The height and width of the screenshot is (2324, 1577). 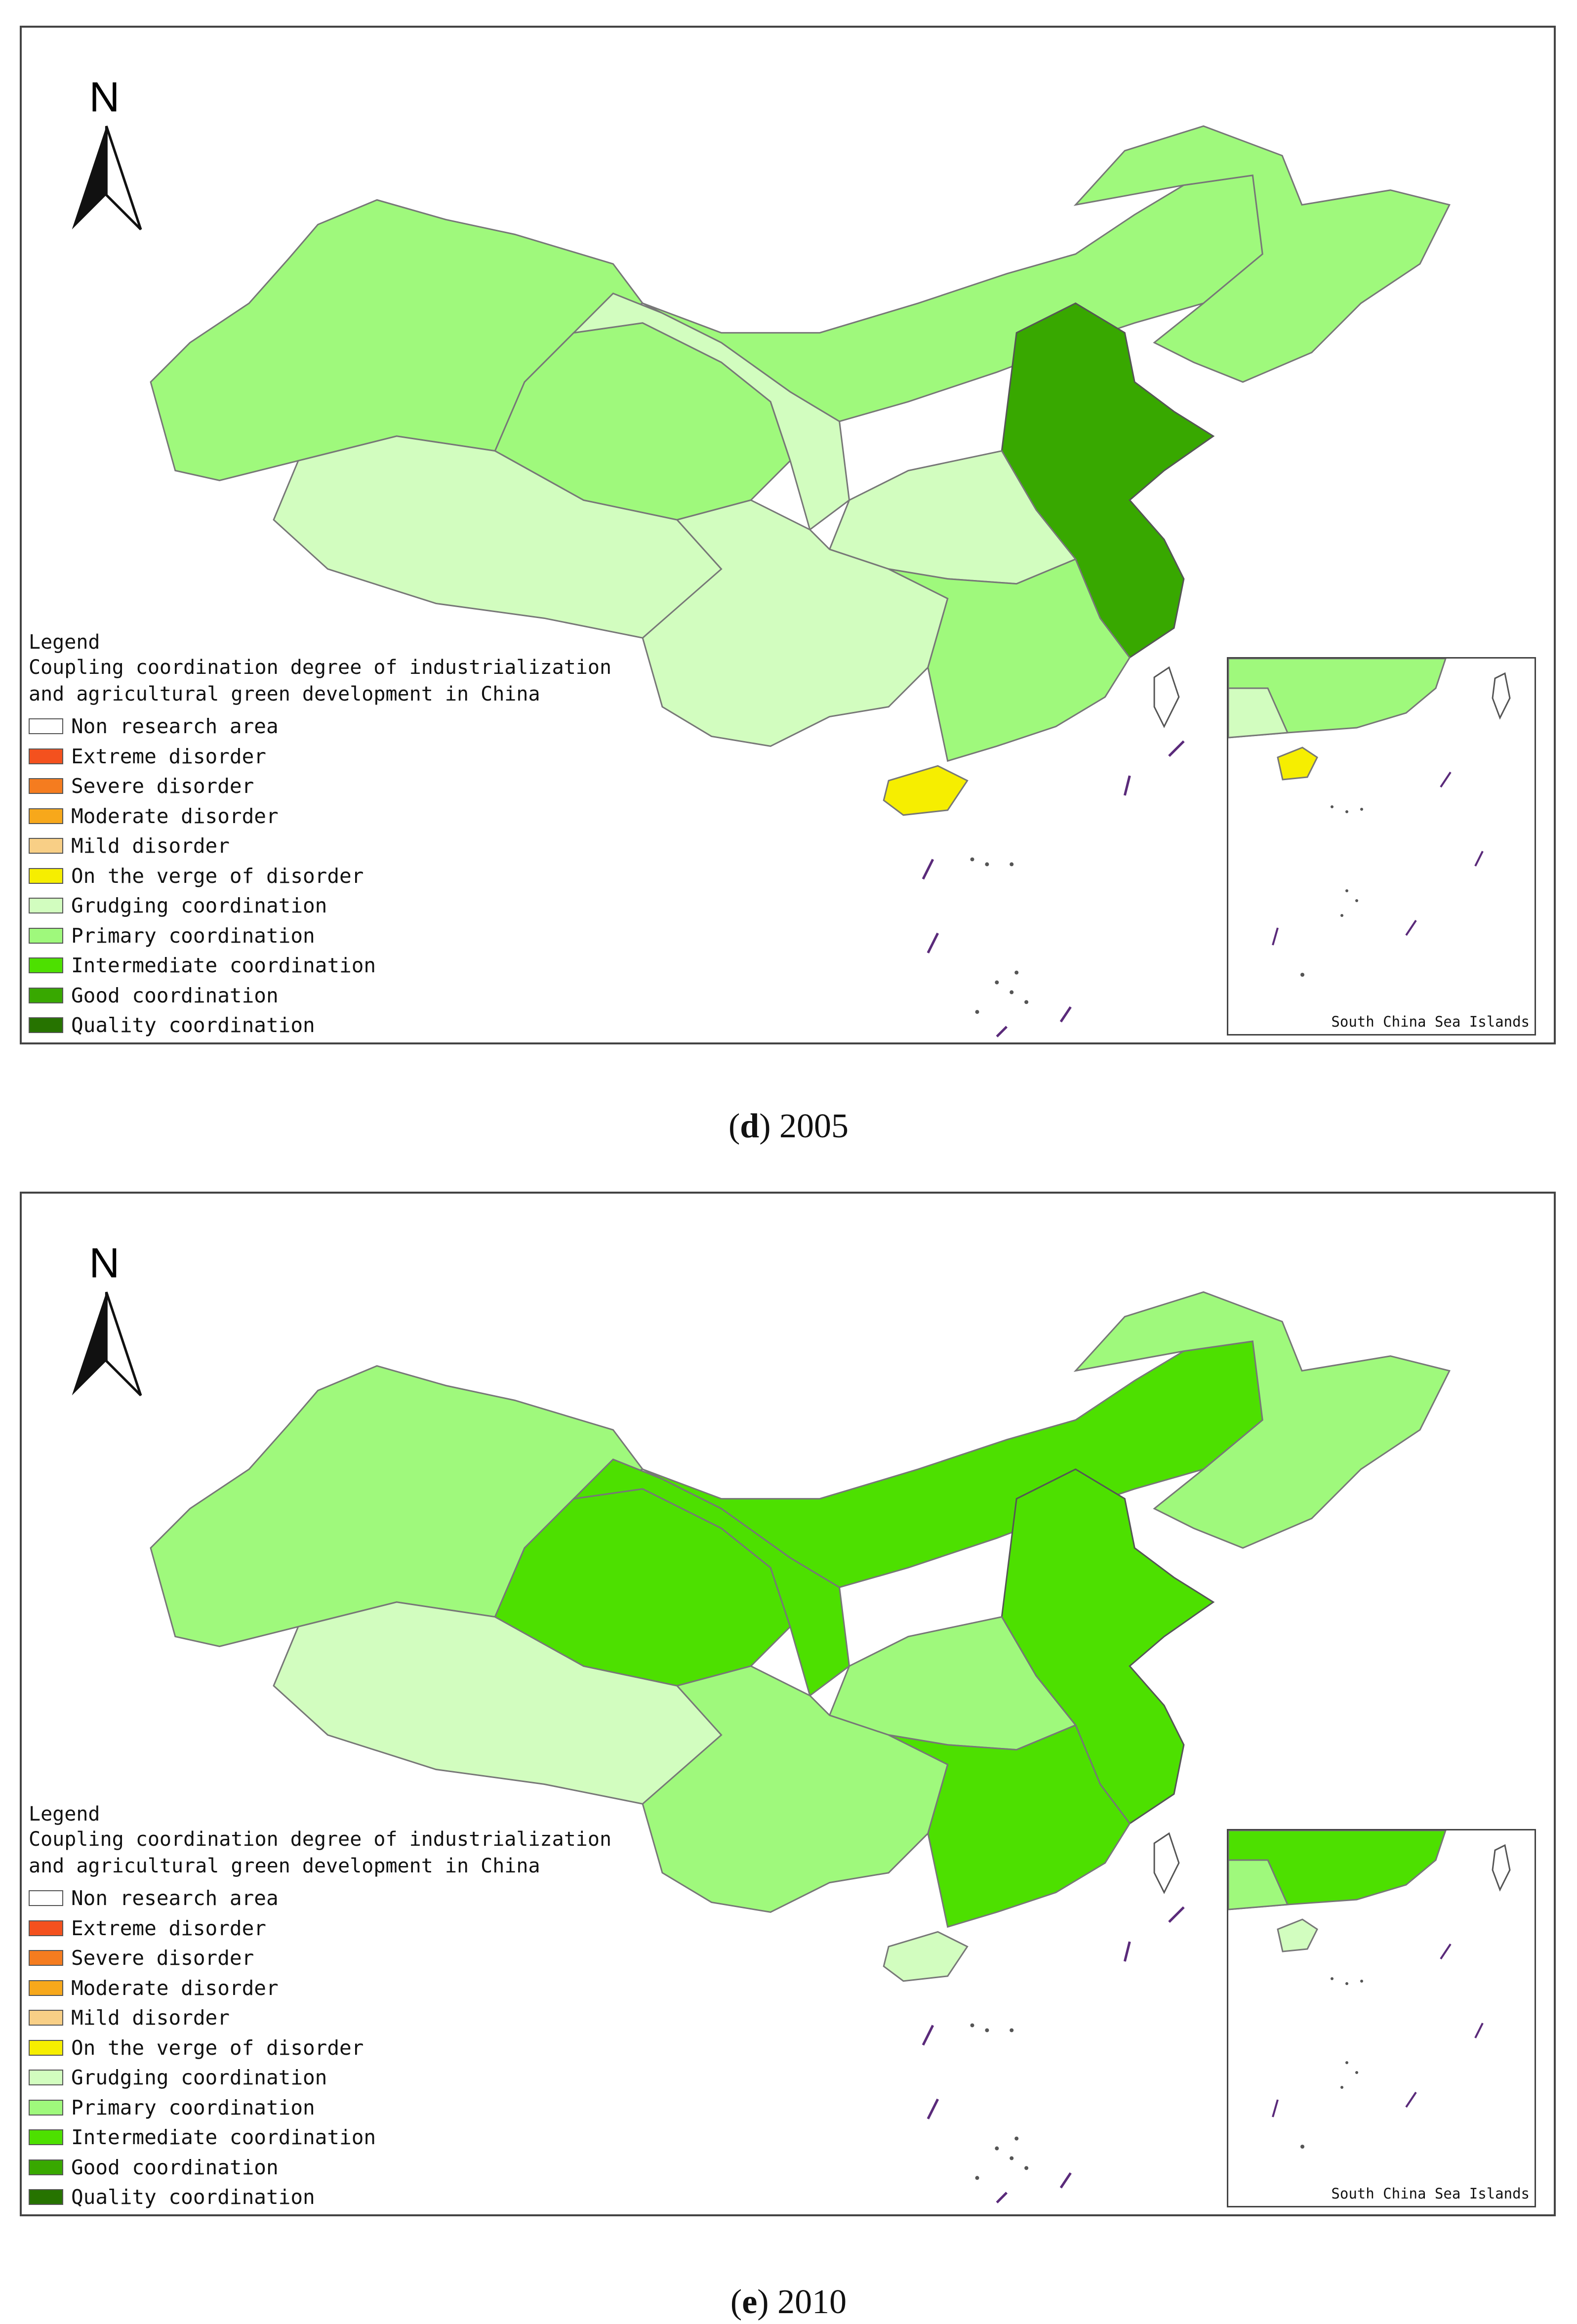 I want to click on legend-item: Primary coordination, so click(x=320, y=2108).